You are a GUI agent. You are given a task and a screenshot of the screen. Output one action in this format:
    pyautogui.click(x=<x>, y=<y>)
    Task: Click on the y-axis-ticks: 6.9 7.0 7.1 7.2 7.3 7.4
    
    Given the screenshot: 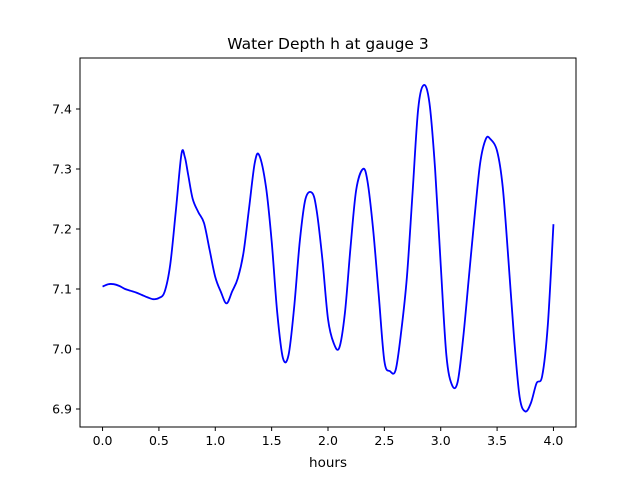 What is the action you would take?
    pyautogui.click(x=66, y=259)
    